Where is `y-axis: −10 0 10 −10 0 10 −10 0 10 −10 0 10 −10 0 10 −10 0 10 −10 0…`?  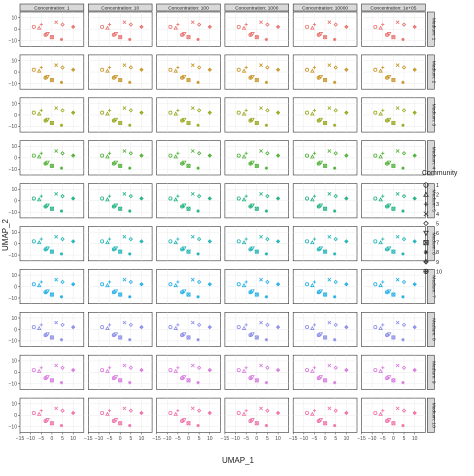
y-axis: −10 0 10 −10 0 10 −10 0 10 −10 0 10 −10 0 10 −10 0 10 −10 0… is located at coordinates (14, 223).